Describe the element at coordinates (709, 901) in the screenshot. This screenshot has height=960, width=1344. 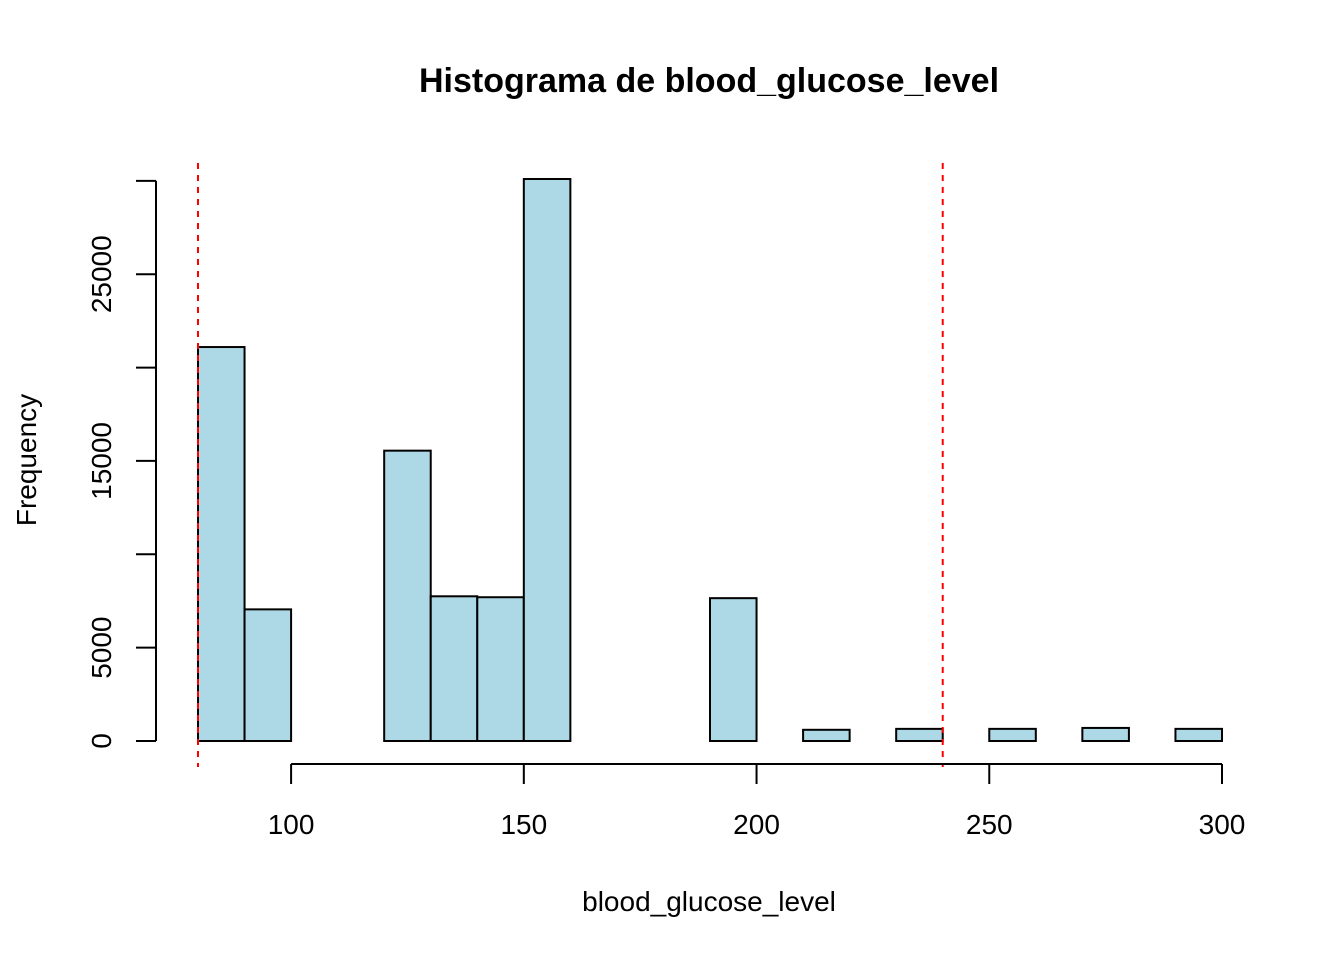
I see `x-axis-label: blood_glucose_level` at that location.